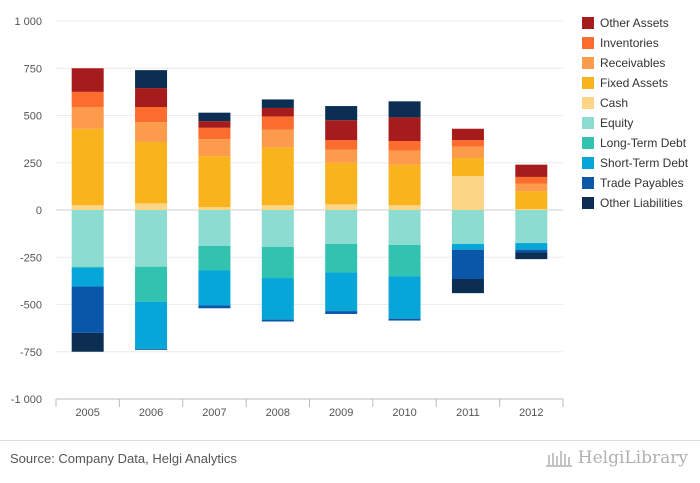 This screenshot has width=700, height=483. Describe the element at coordinates (123, 458) in the screenshot. I see `source-note: Source: Company Data, Helgi Analytics` at that location.